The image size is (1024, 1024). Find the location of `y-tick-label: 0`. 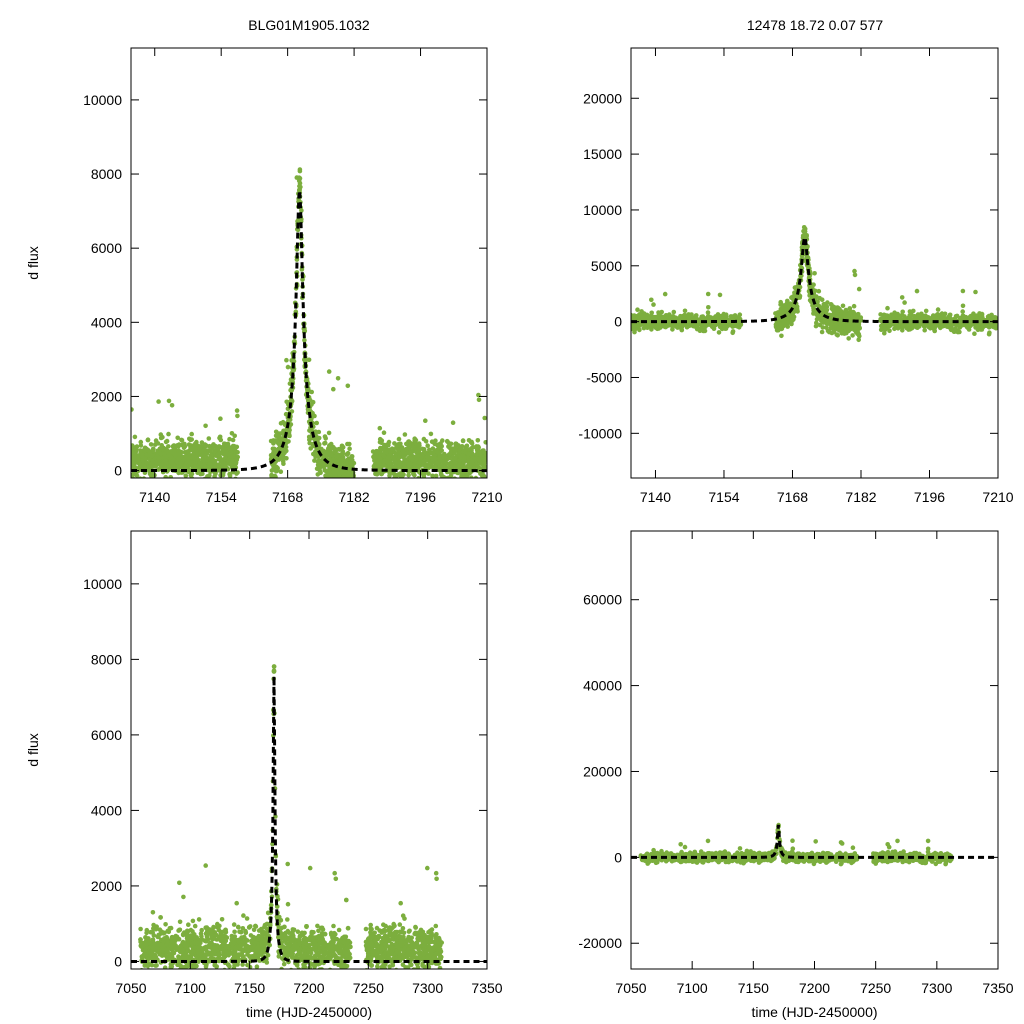

y-tick-label: 0 is located at coordinates (618, 322).